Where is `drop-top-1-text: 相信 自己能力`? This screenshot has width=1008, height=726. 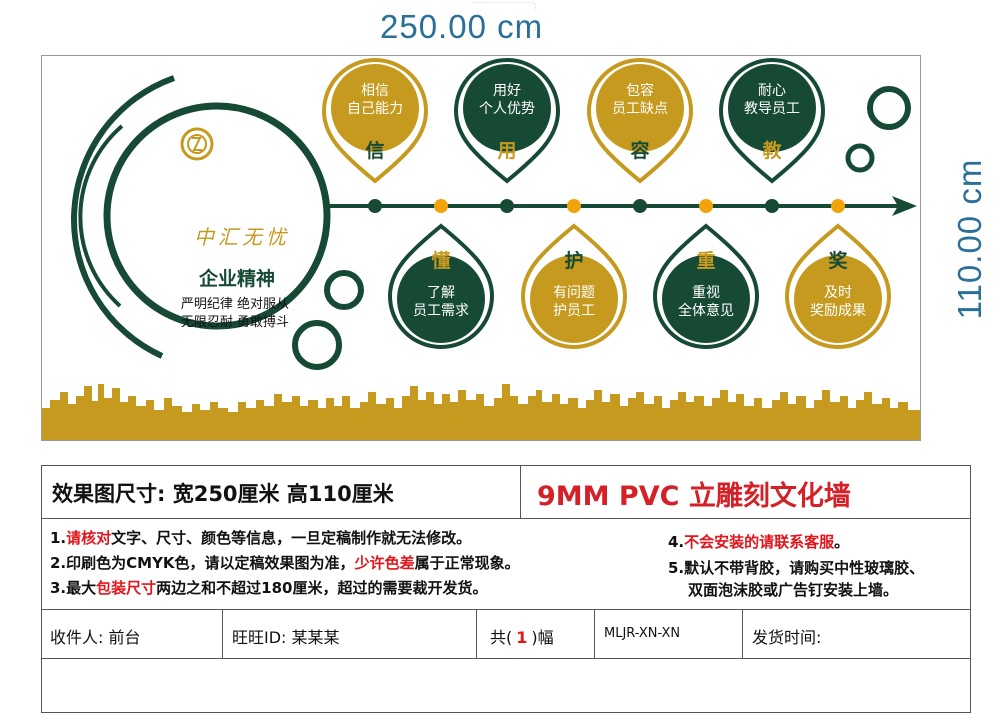
drop-top-1-text: 相信 自己能力 is located at coordinates (375, 100).